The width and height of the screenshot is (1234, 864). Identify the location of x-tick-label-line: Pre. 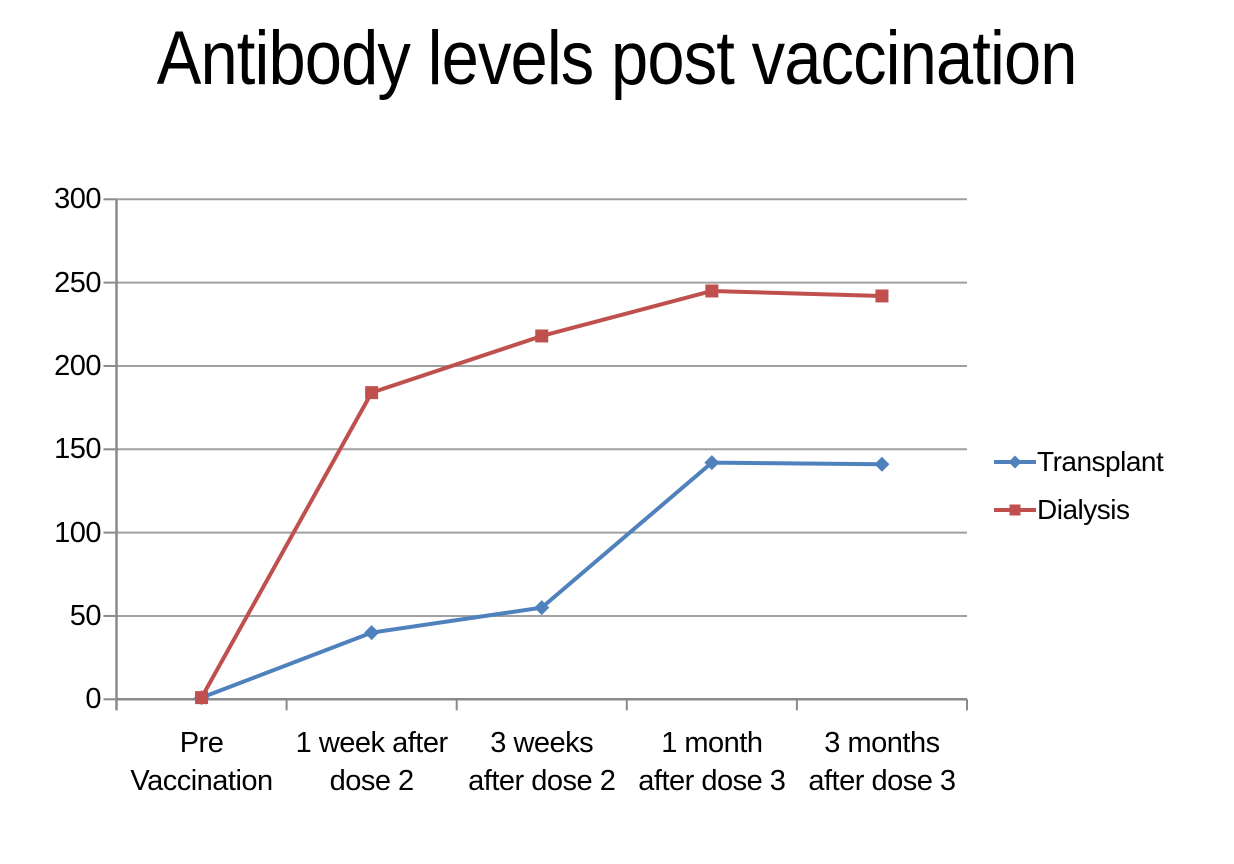
(201, 743).